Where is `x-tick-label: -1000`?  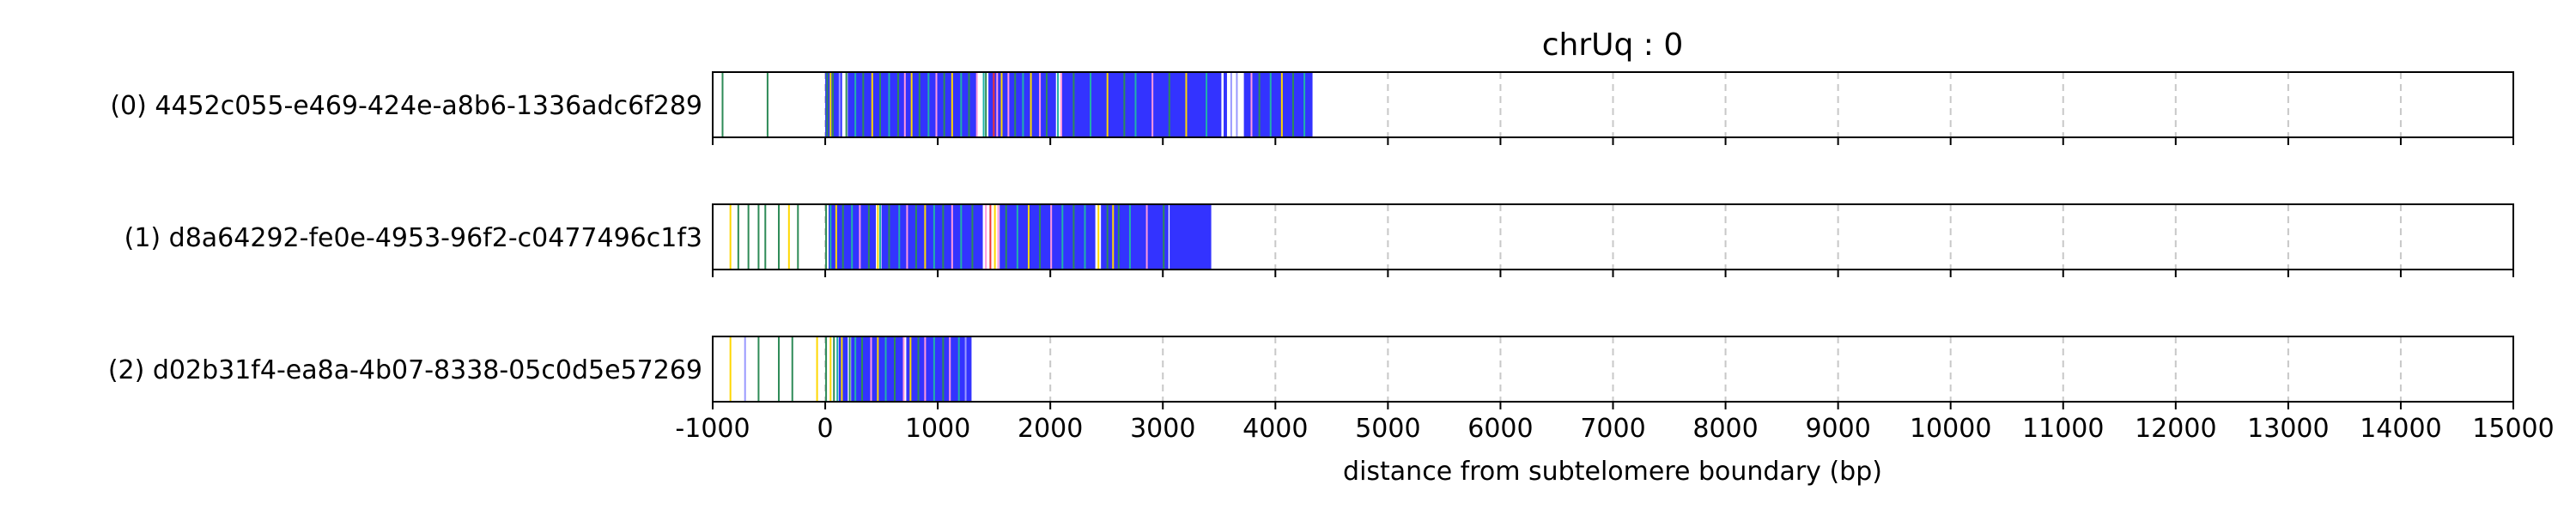 x-tick-label: -1000 is located at coordinates (713, 429).